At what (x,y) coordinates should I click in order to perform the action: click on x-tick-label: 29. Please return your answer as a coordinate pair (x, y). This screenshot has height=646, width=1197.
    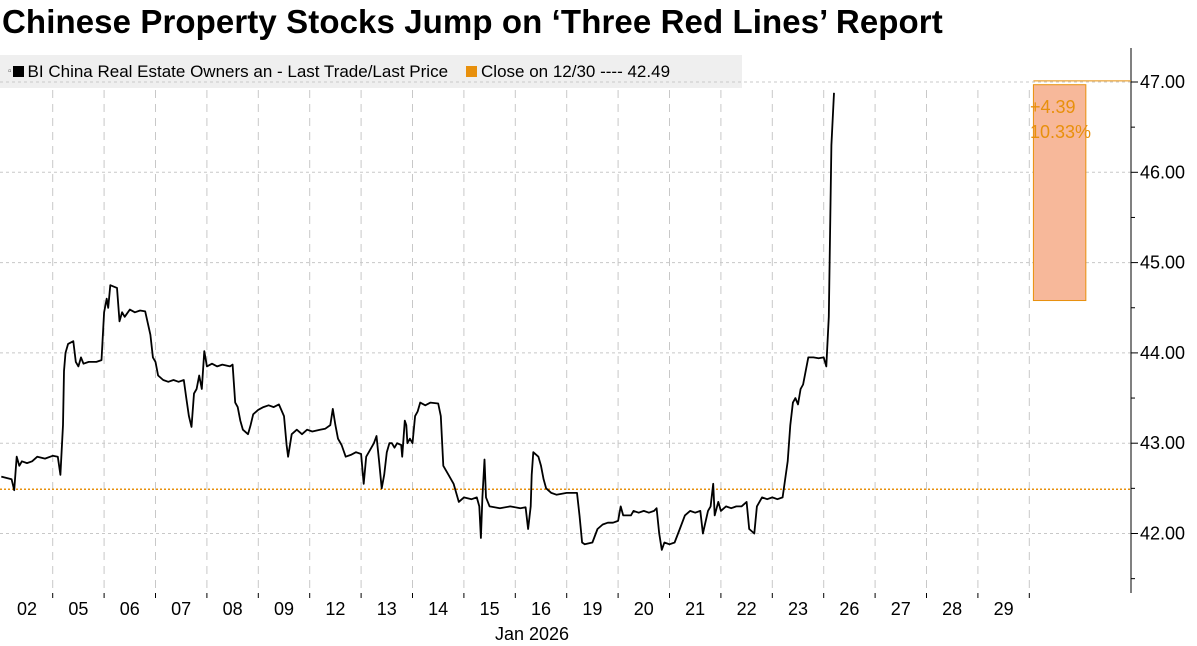
    Looking at the image, I should click on (1004, 609).